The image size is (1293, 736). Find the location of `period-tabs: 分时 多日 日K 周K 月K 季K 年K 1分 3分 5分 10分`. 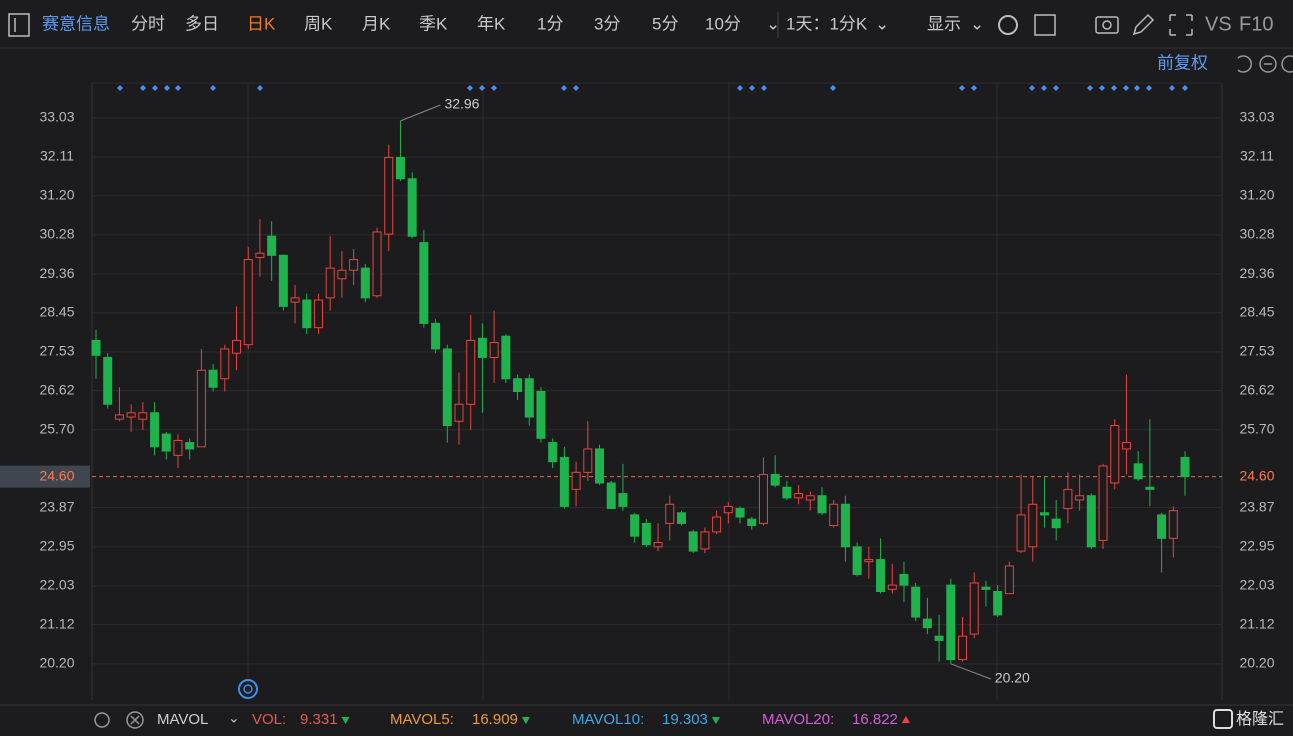

period-tabs: 分时 多日 日K 周K 月K 季K 年K 1分 3分 5分 10分 is located at coordinates (436, 23).